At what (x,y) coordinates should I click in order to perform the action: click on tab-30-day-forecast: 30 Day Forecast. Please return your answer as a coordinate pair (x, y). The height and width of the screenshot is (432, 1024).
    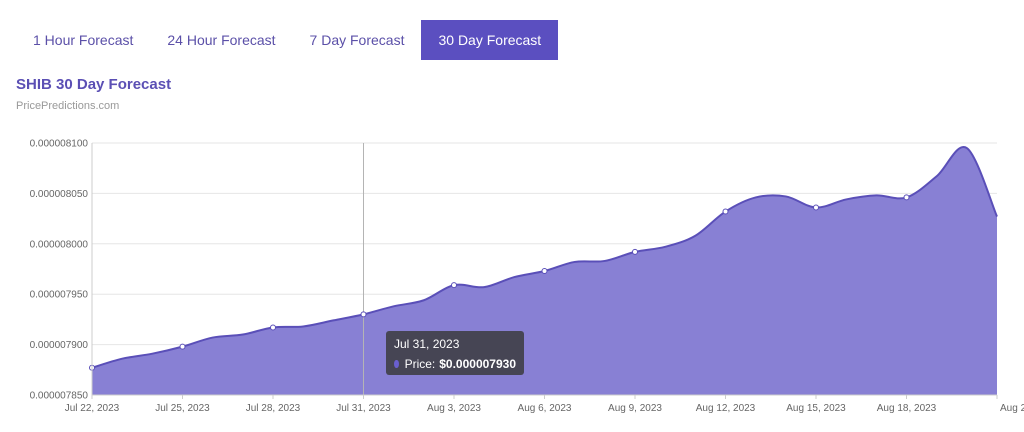
    Looking at the image, I should click on (490, 40).